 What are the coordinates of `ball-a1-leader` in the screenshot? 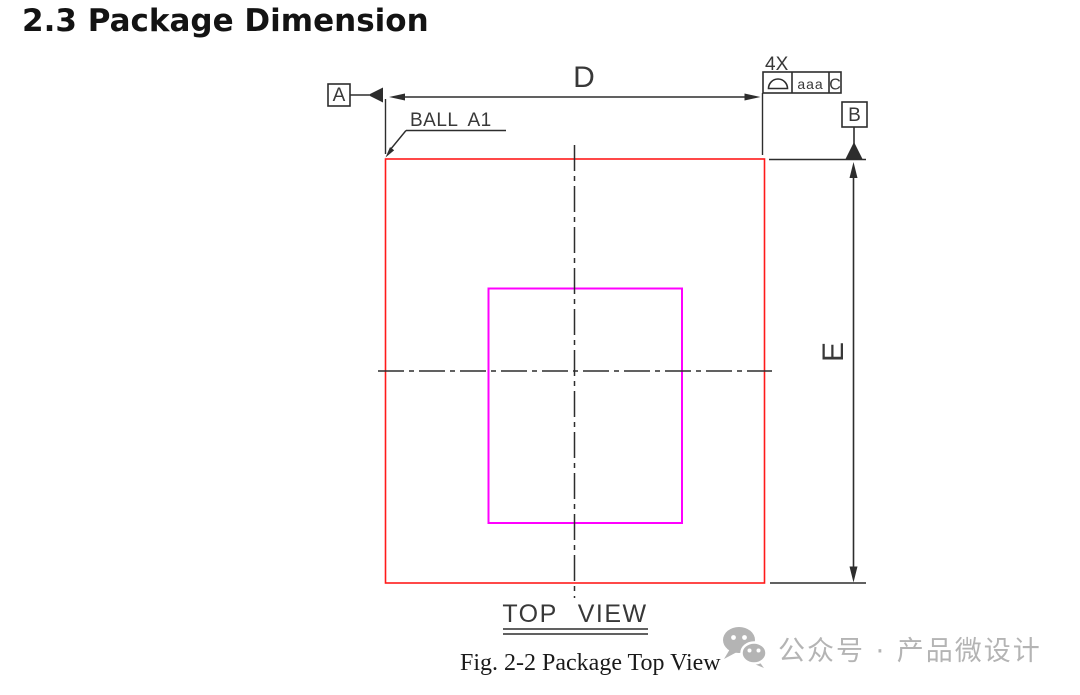 It's located at (398, 140).